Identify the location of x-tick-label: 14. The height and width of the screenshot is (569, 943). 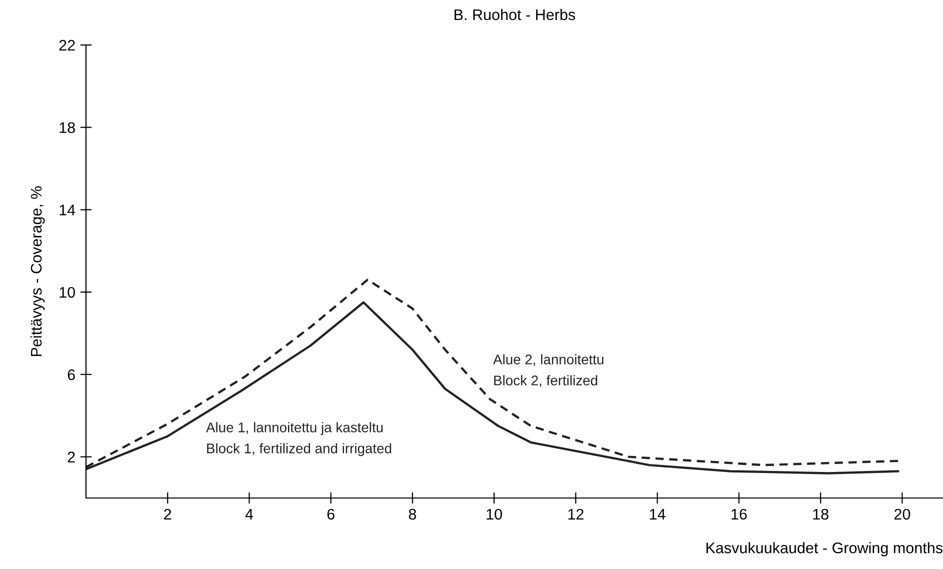
(658, 514).